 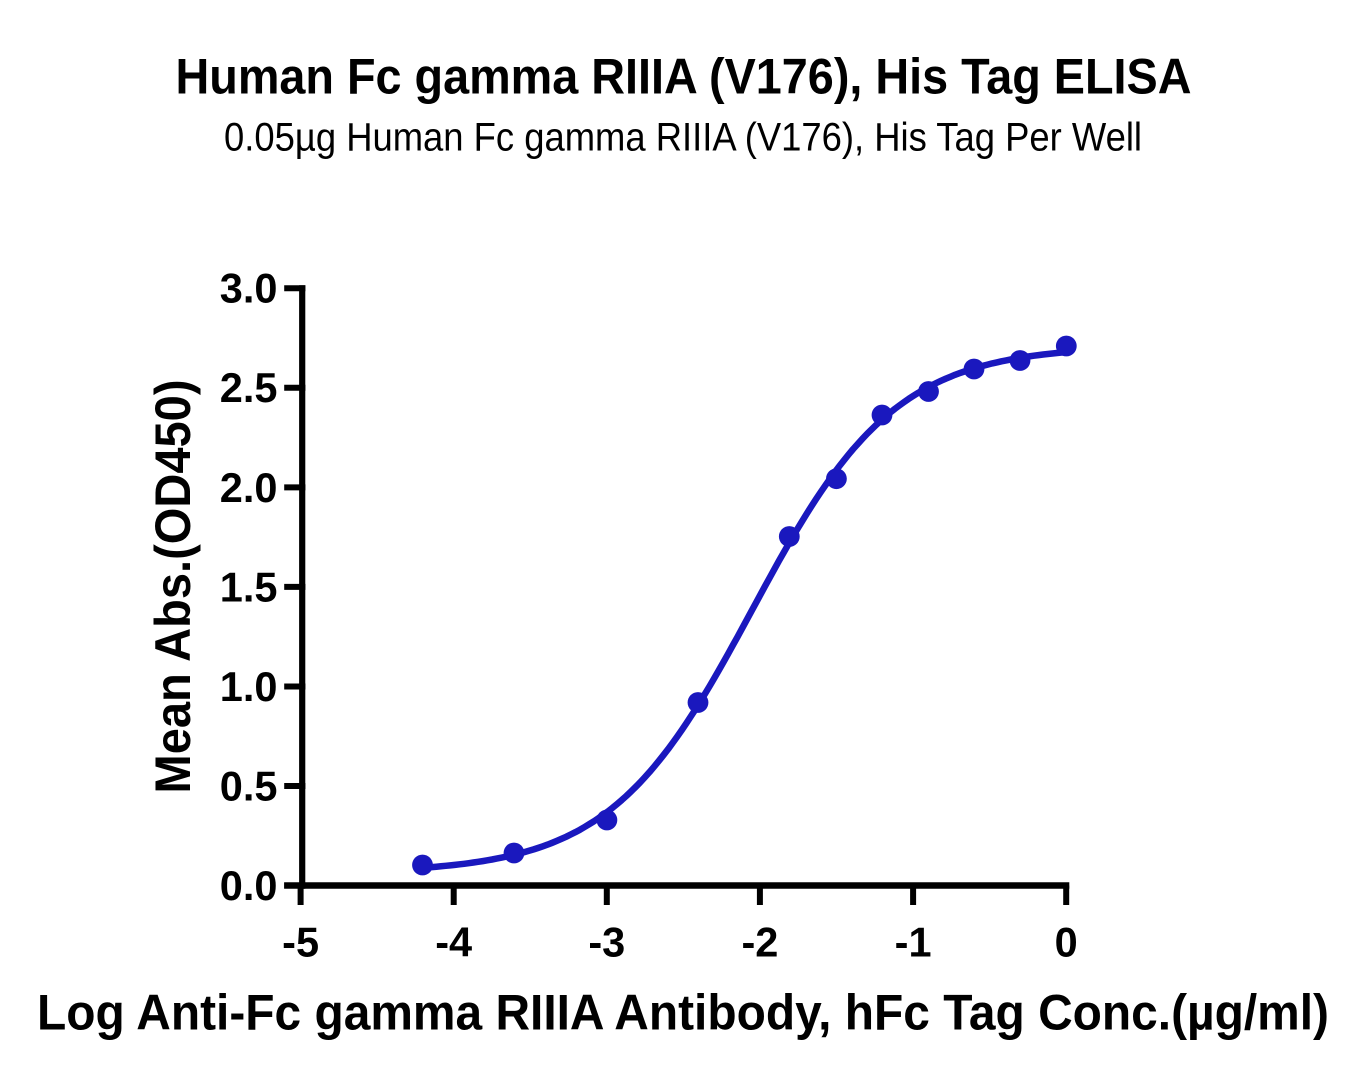 What do you see at coordinates (249, 288) in the screenshot?
I see `svg-text: 3.0` at bounding box center [249, 288].